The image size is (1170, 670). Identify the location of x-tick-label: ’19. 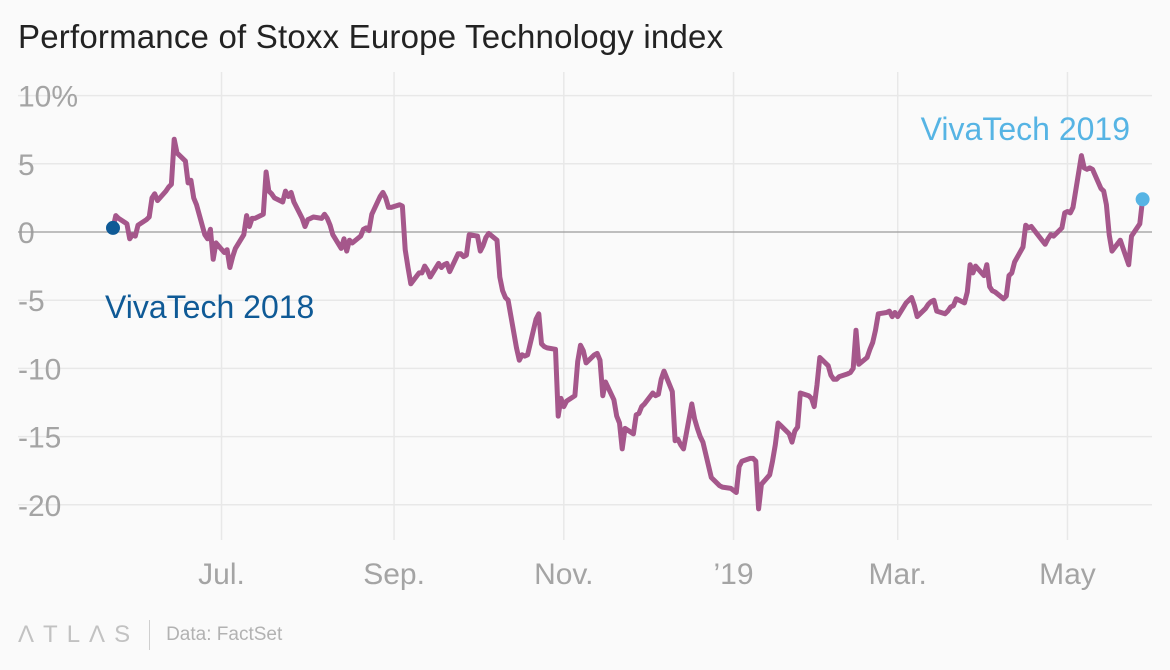
(734, 574).